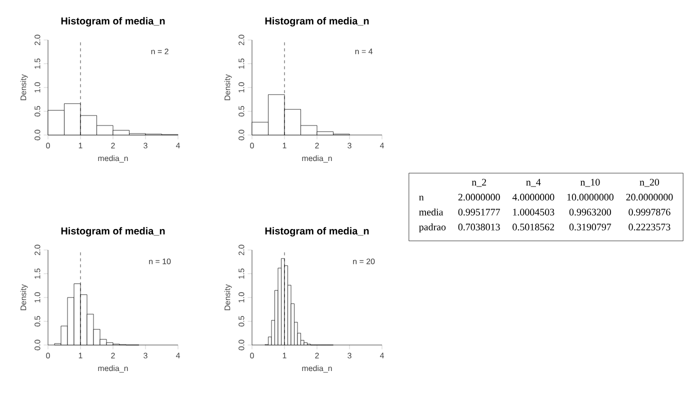 The image size is (695, 417). Describe the element at coordinates (479, 212) in the screenshot. I see `text: 0.9951777` at that location.